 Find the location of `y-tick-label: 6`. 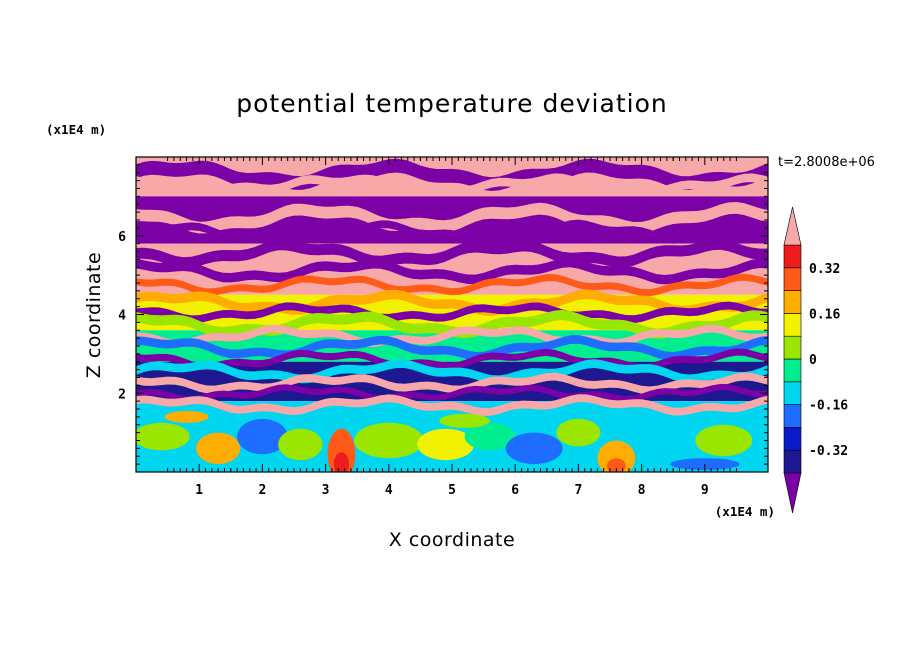

y-tick-label: 6 is located at coordinates (122, 237).